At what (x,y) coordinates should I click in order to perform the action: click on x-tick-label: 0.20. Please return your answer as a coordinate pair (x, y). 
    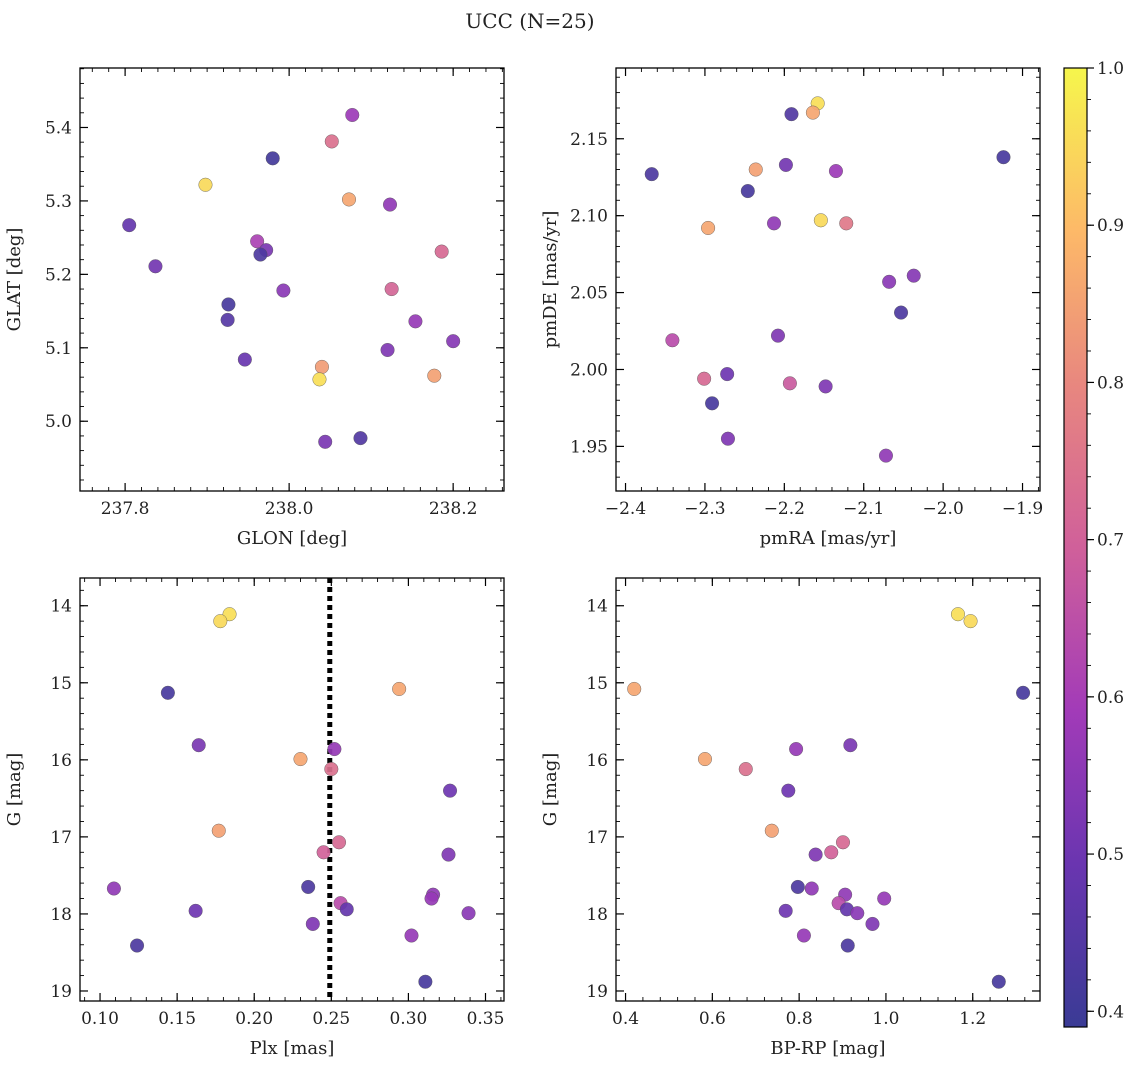
    Looking at the image, I should click on (254, 1019).